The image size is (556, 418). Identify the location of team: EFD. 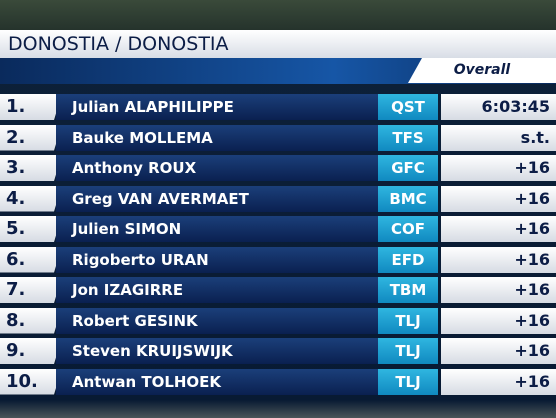
(408, 259).